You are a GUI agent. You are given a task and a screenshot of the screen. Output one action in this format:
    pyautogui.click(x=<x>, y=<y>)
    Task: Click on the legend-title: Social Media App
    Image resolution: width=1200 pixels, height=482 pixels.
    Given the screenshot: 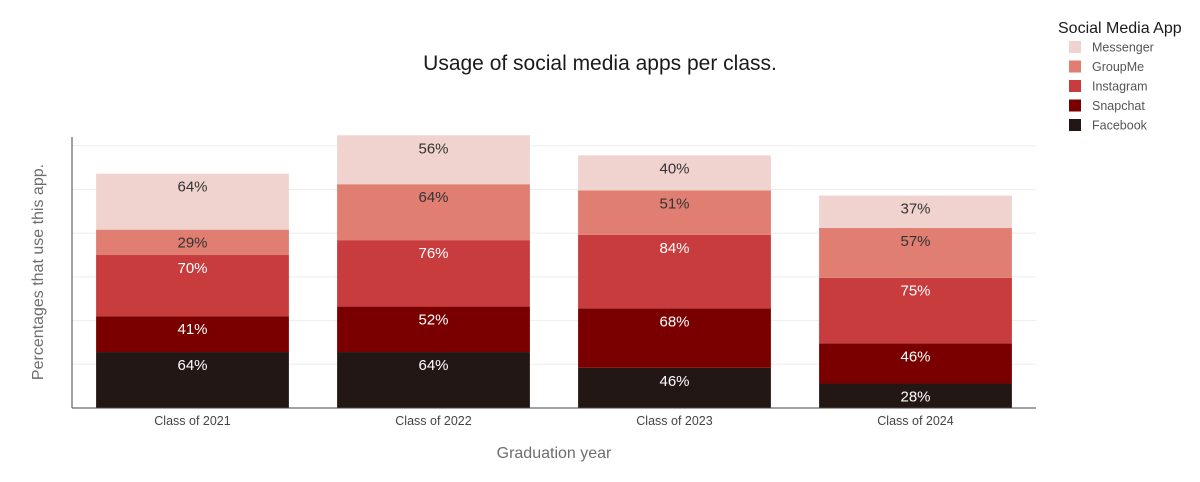 What is the action you would take?
    pyautogui.click(x=1120, y=28)
    